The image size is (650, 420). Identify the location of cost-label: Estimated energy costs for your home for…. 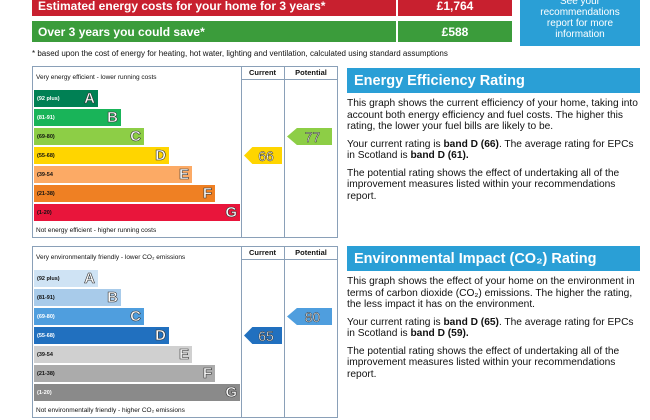
(214, 8).